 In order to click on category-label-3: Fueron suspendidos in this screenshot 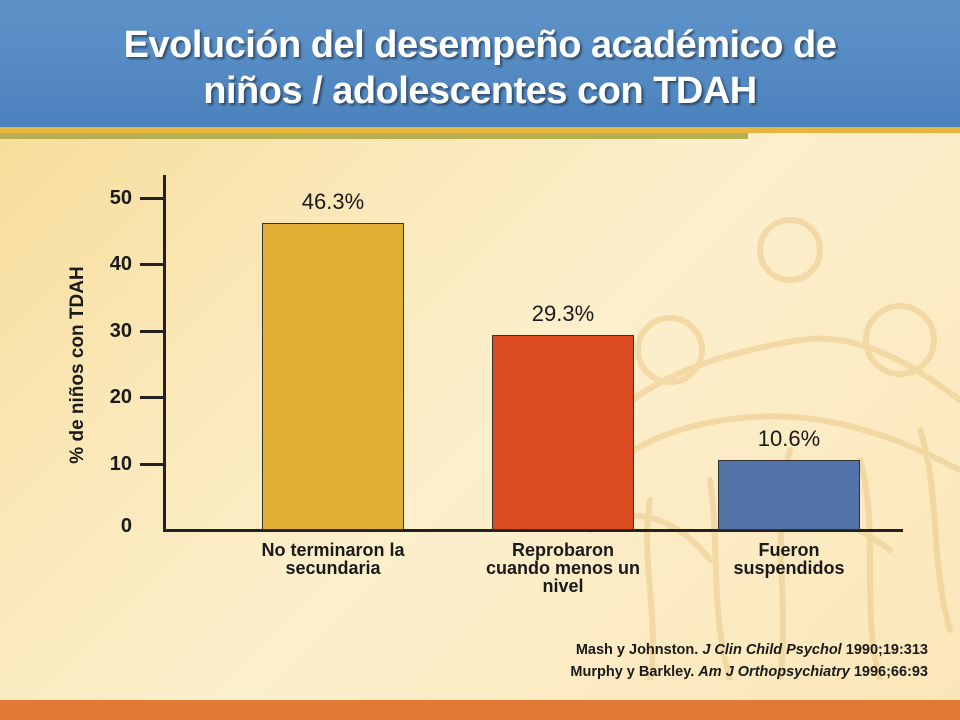, I will do `click(789, 559)`.